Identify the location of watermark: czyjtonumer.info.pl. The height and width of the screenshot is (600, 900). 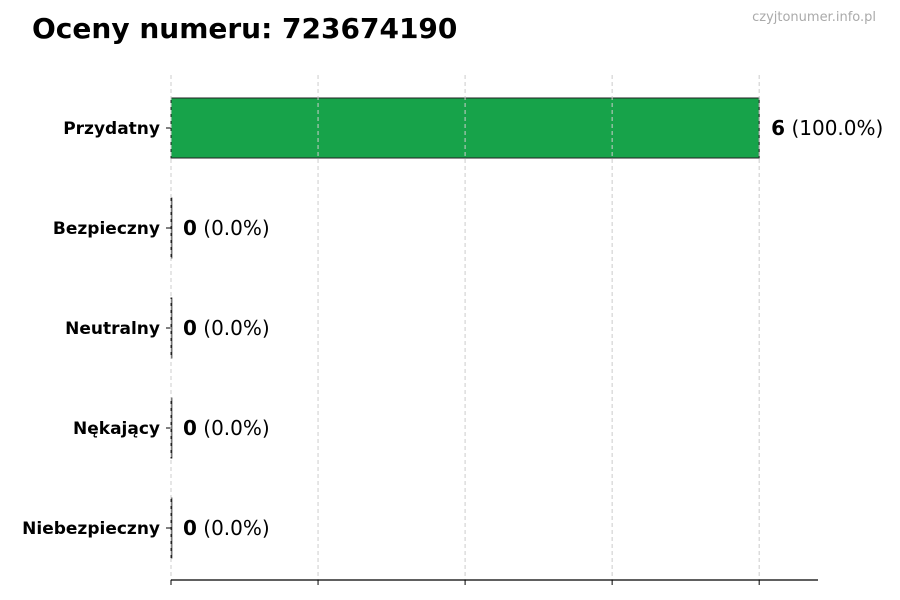
(814, 17).